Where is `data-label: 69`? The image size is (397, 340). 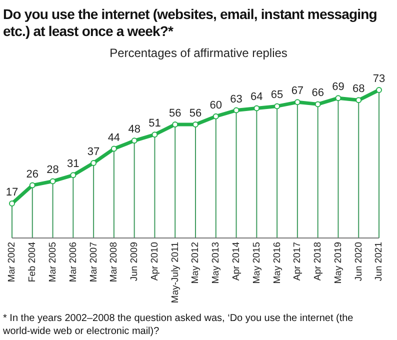 data-label: 69 is located at coordinates (338, 87).